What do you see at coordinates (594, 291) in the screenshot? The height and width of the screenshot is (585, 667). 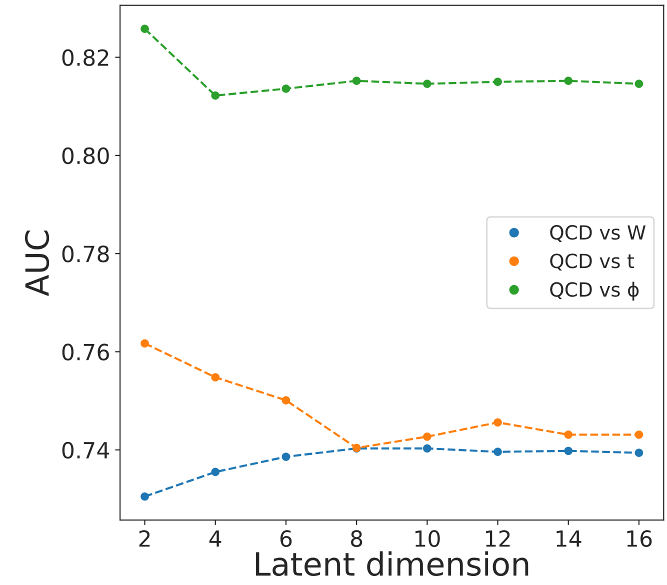 I see `legend-label: QCD vs ϕ` at bounding box center [594, 291].